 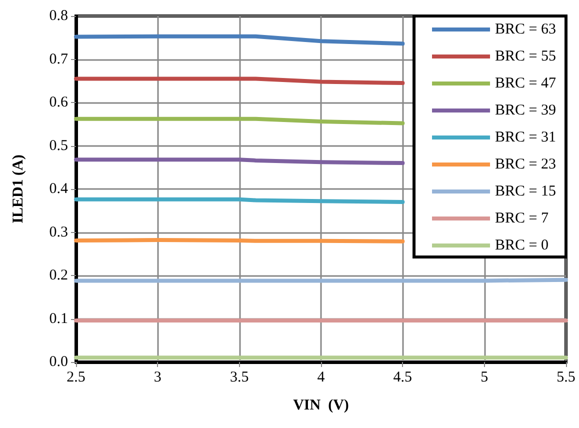 I want to click on y-tick-label: 0.5, so click(x=58, y=146).